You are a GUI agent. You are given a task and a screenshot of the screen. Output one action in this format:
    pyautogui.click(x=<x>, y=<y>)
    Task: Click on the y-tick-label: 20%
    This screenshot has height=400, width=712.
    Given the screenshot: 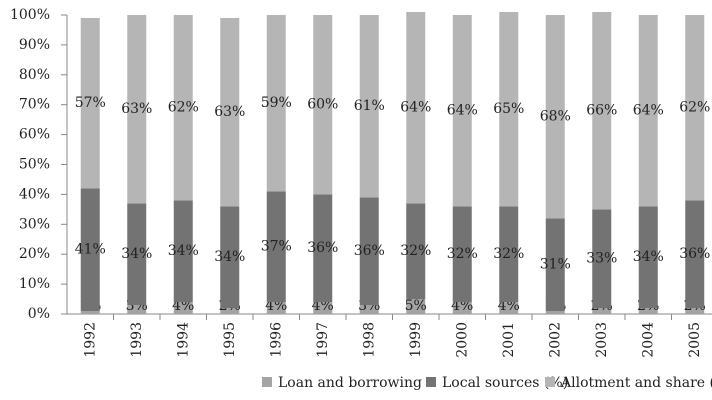 What is the action you would take?
    pyautogui.click(x=34, y=254)
    